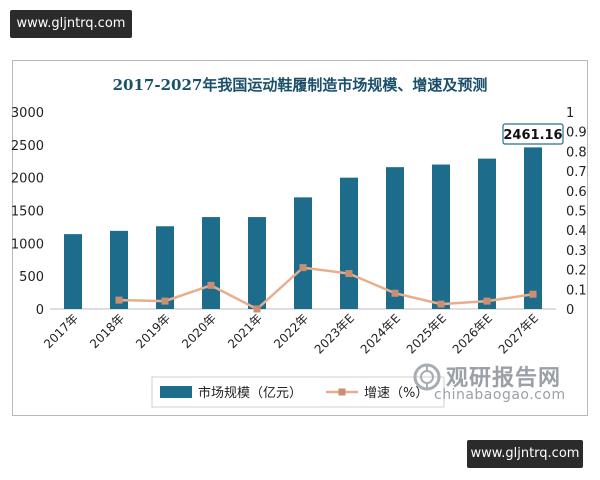 The image size is (600, 480). What do you see at coordinates (27, 113) in the screenshot?
I see `y-tick-label: 3000` at bounding box center [27, 113].